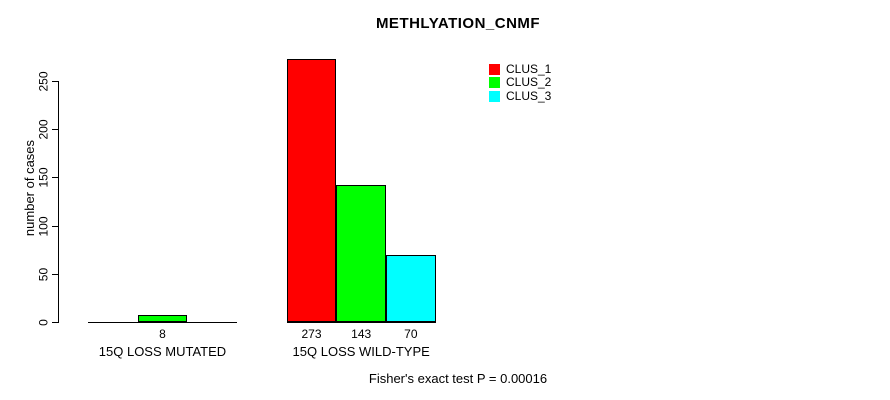 The height and width of the screenshot is (400, 890). I want to click on stat-annotation: Fisher's exact test P = 0.00016, so click(458, 378).